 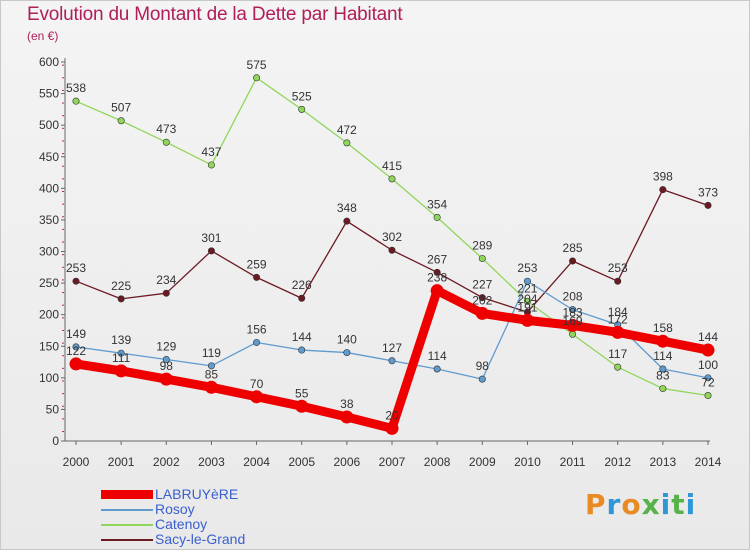 What do you see at coordinates (663, 328) in the screenshot?
I see `data-label-labruy-re: 158` at bounding box center [663, 328].